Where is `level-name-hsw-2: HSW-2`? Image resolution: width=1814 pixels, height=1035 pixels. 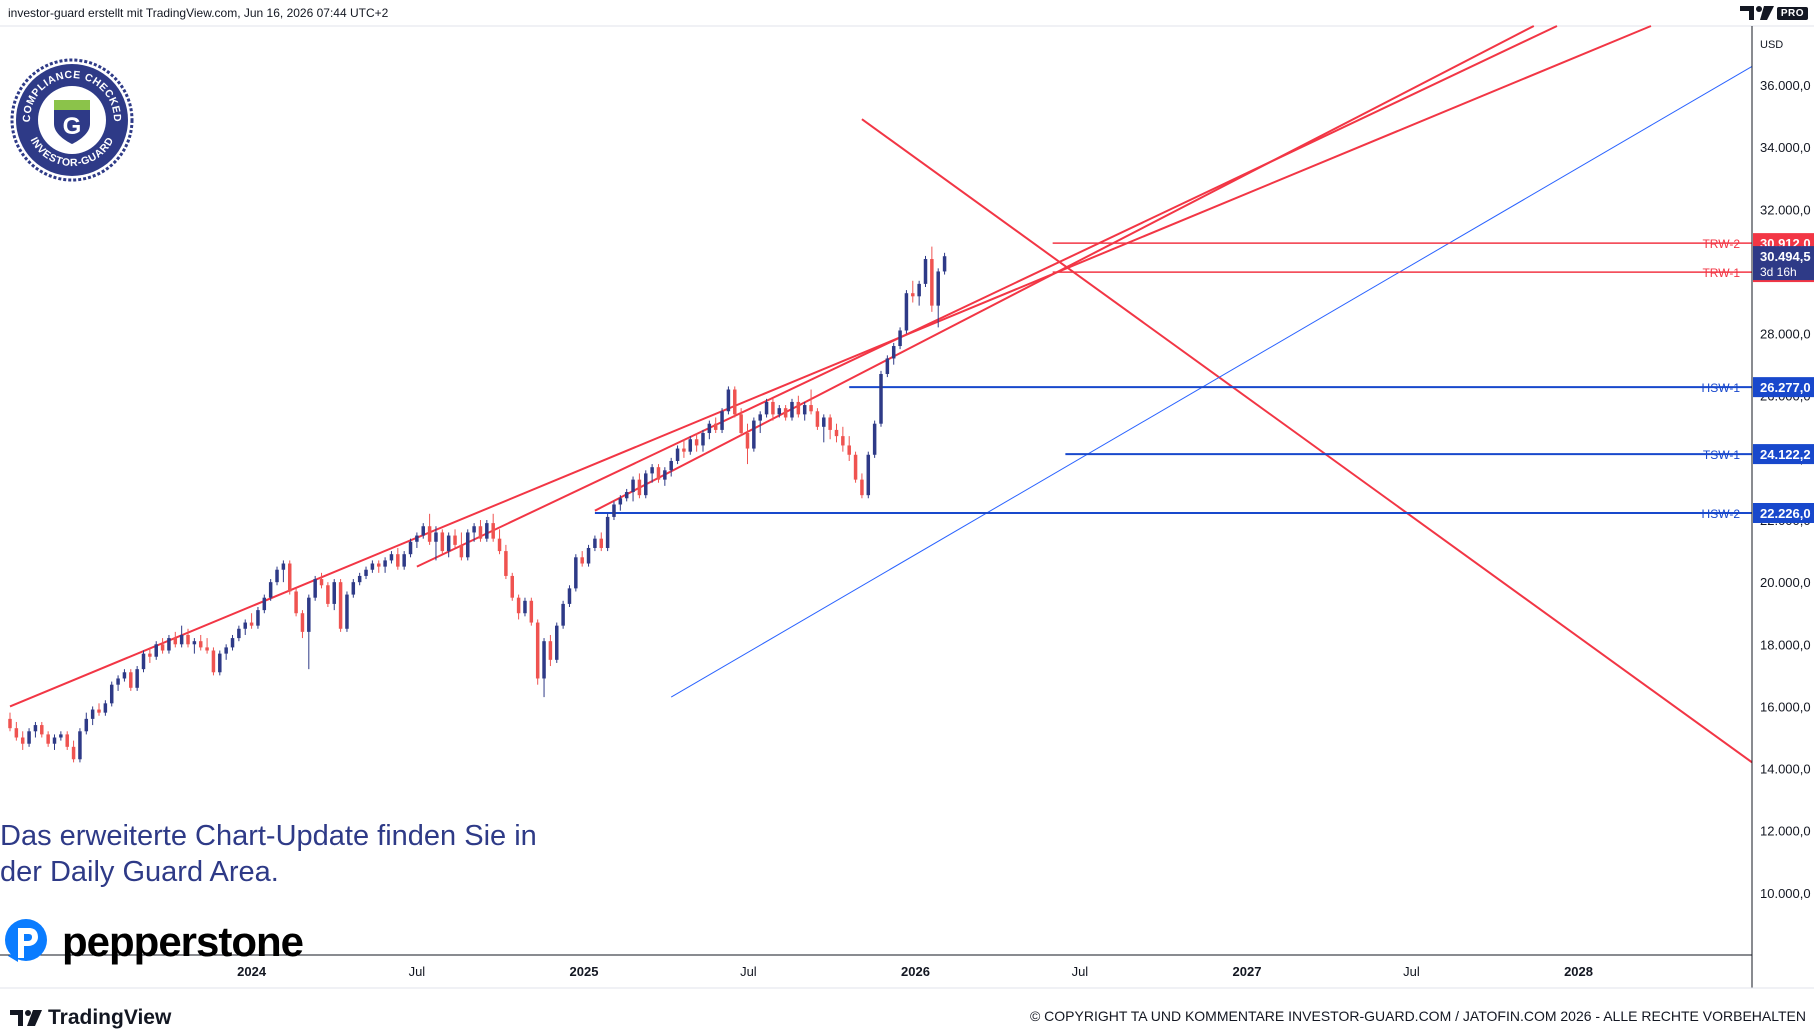 level-name-hsw-2: HSW-2 is located at coordinates (1721, 514).